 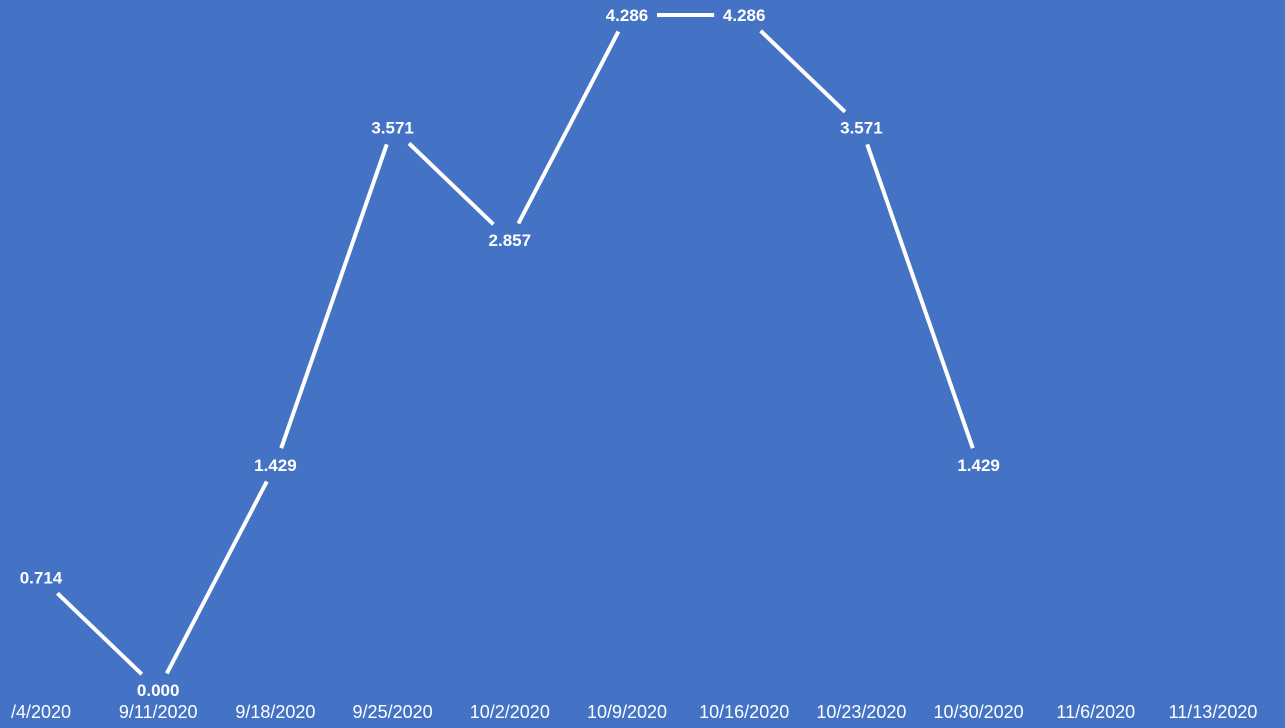 I want to click on x-tick-label-8: 10/30/2020, so click(x=979, y=712).